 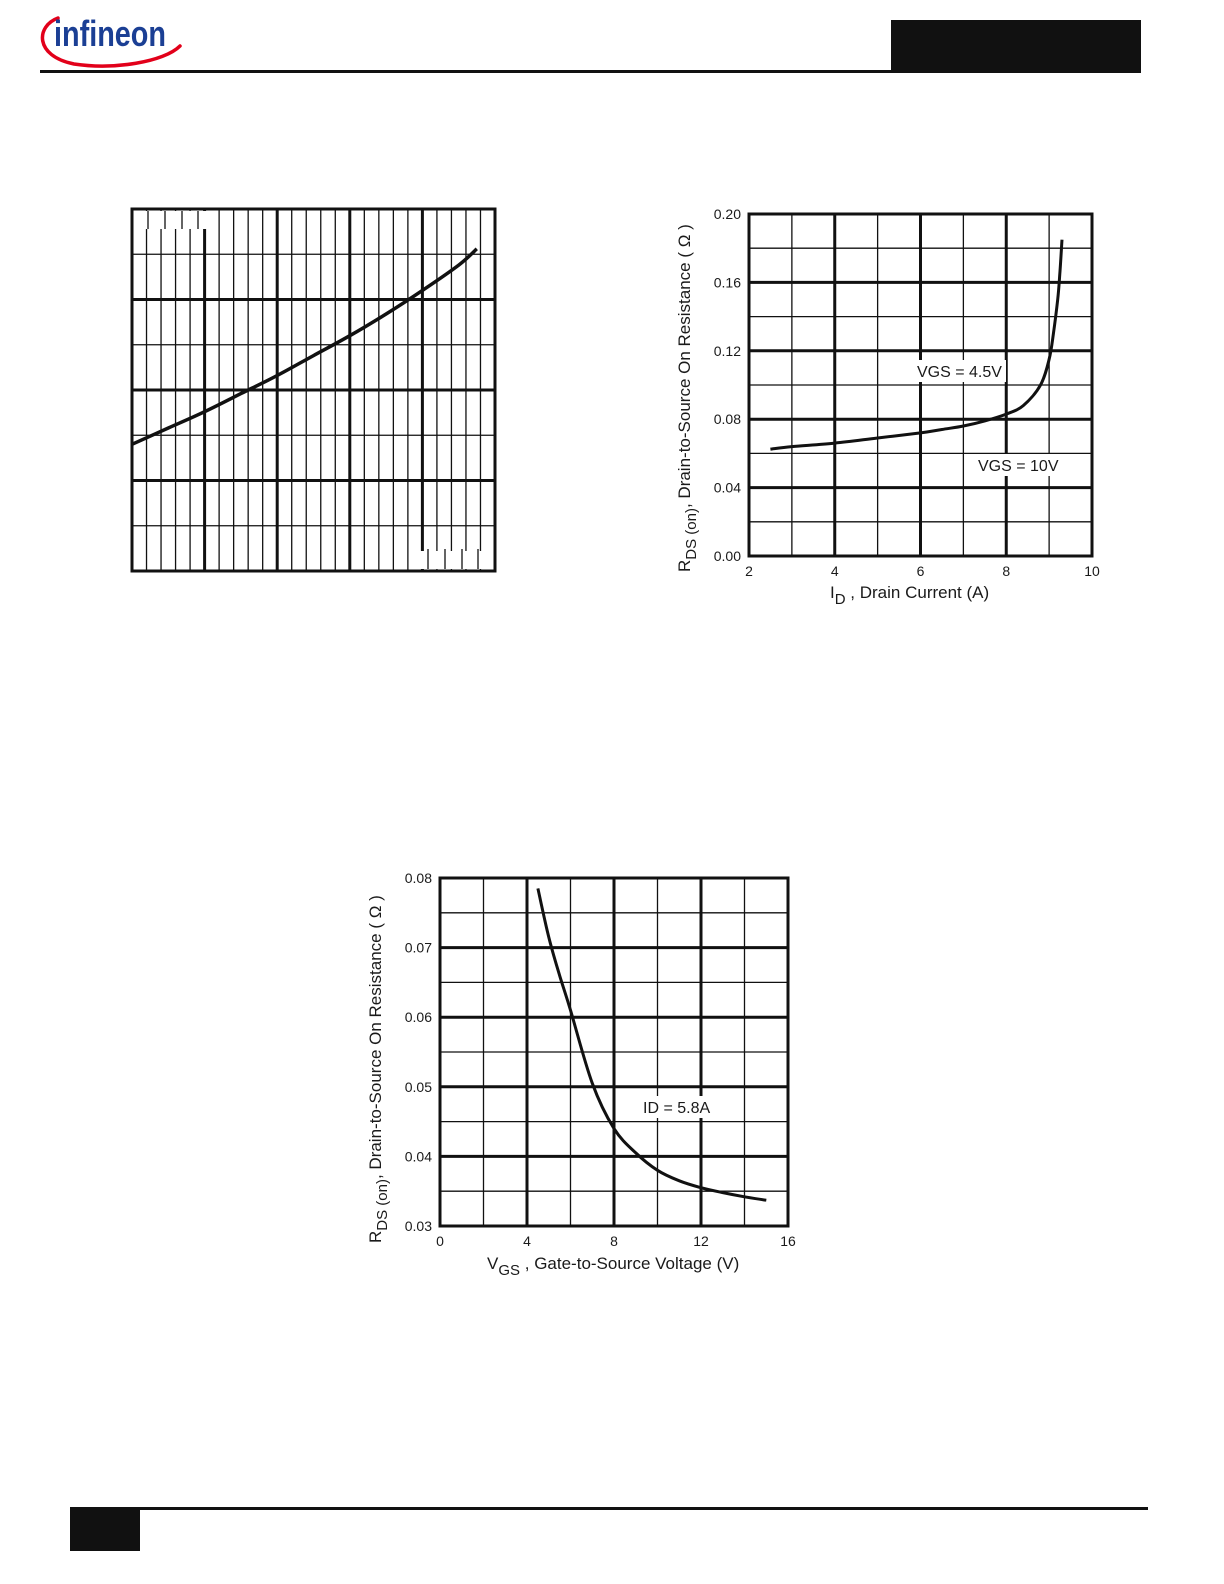 What do you see at coordinates (1016, 46) in the screenshot?
I see `header-black-block` at bounding box center [1016, 46].